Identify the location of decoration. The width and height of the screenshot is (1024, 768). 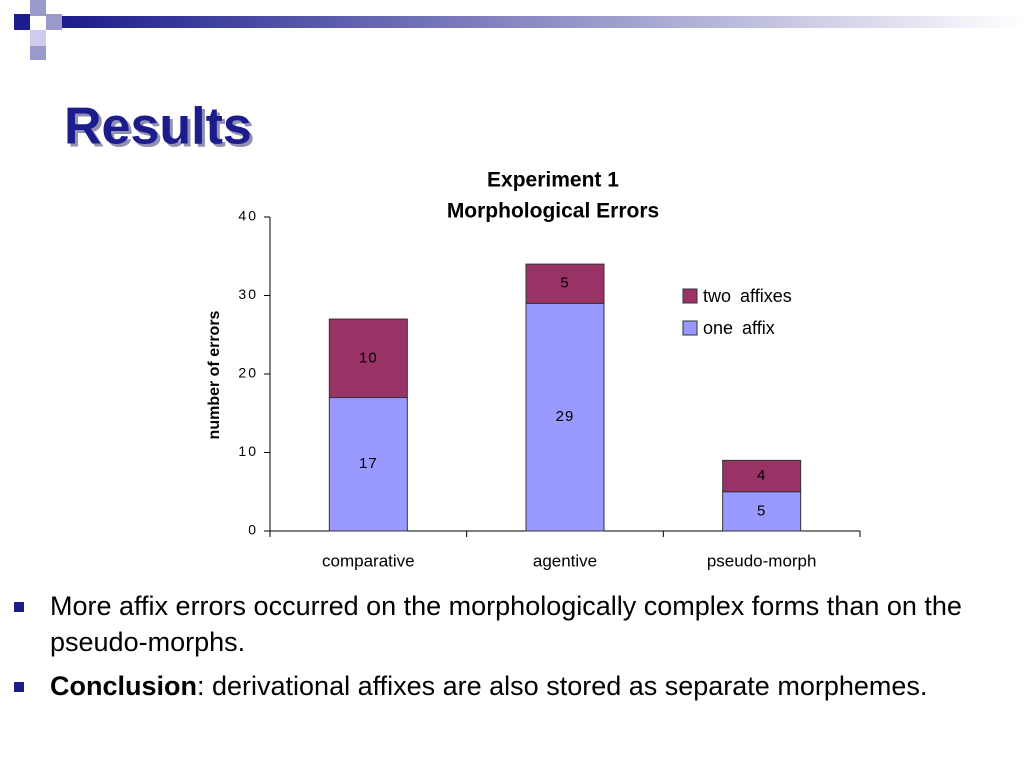
(519, 30).